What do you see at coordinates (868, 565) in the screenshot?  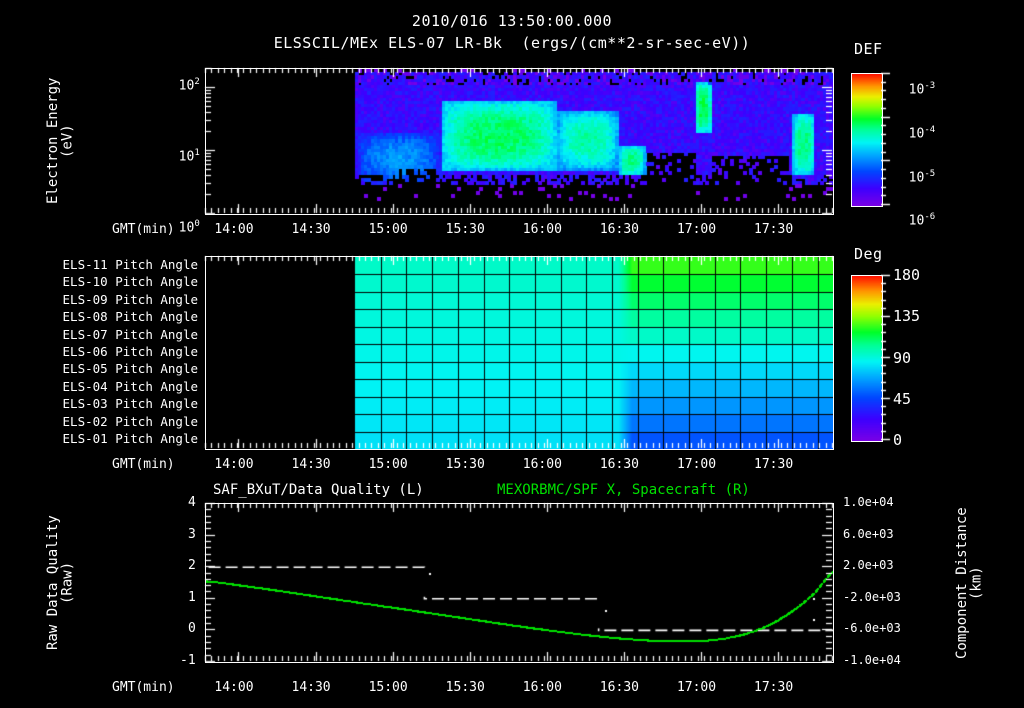 I see `panel3-ytick-right: 2.0e+03` at bounding box center [868, 565].